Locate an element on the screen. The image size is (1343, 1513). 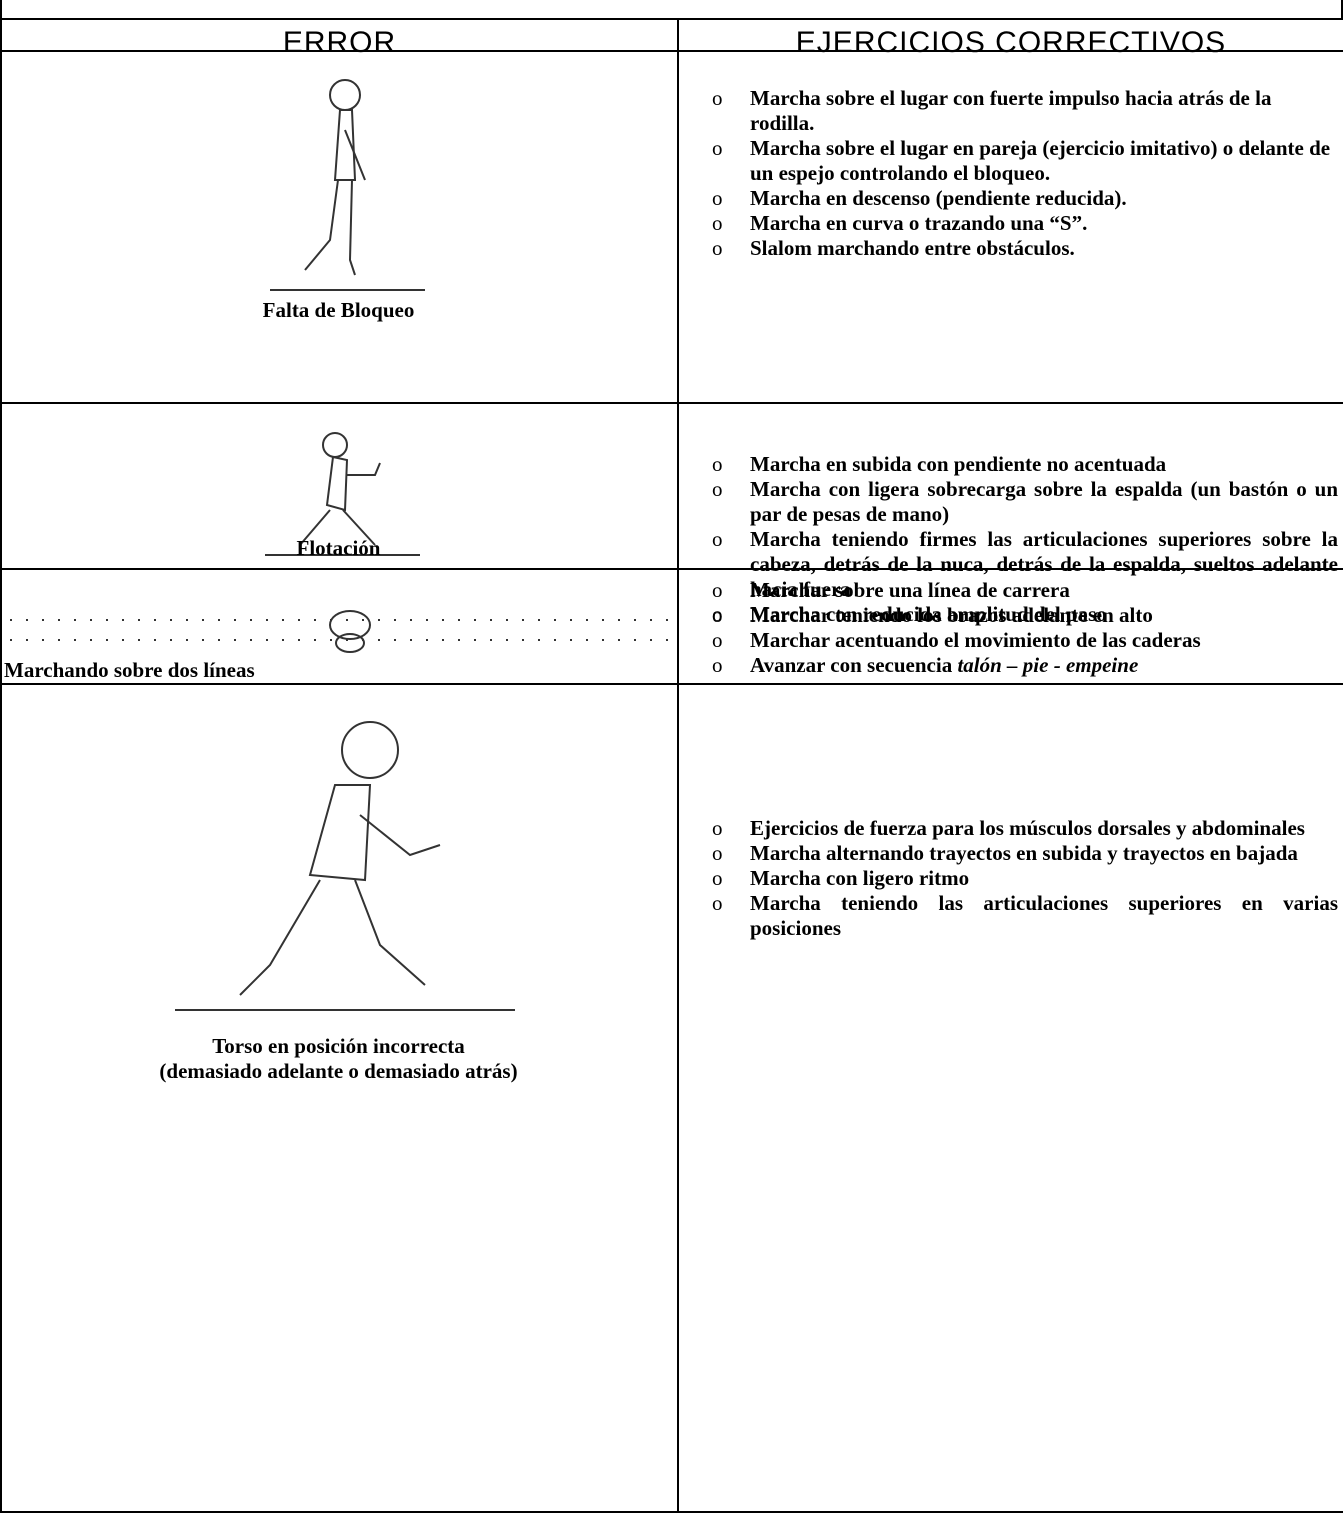
error-text: Torso en posición incorrecta is located at coordinates (338, 1046).